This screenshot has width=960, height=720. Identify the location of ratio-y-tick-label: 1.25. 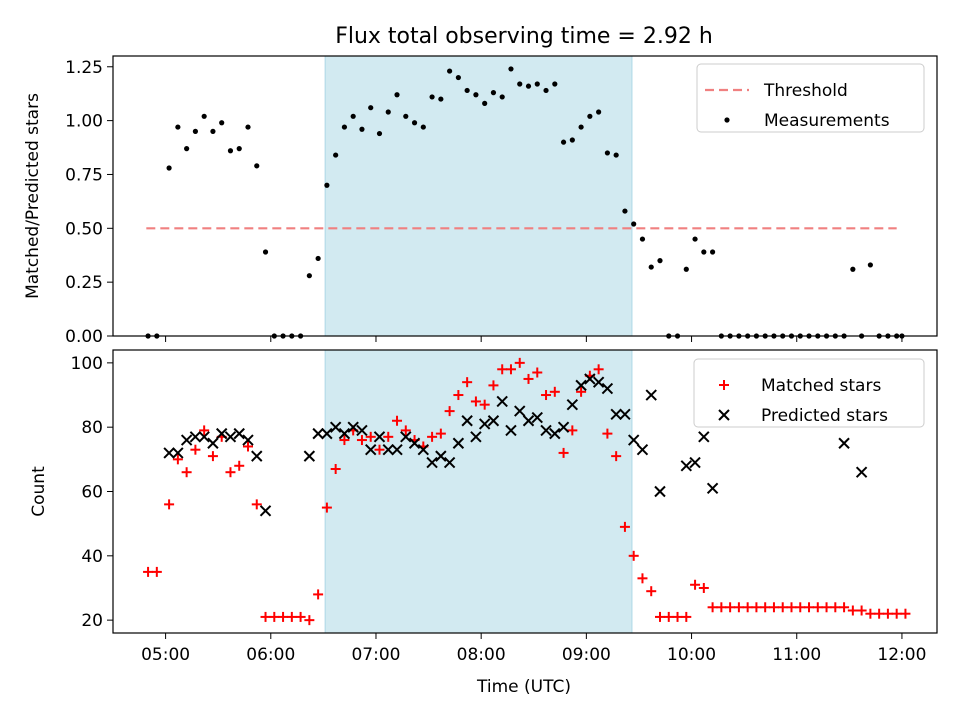
(84, 68).